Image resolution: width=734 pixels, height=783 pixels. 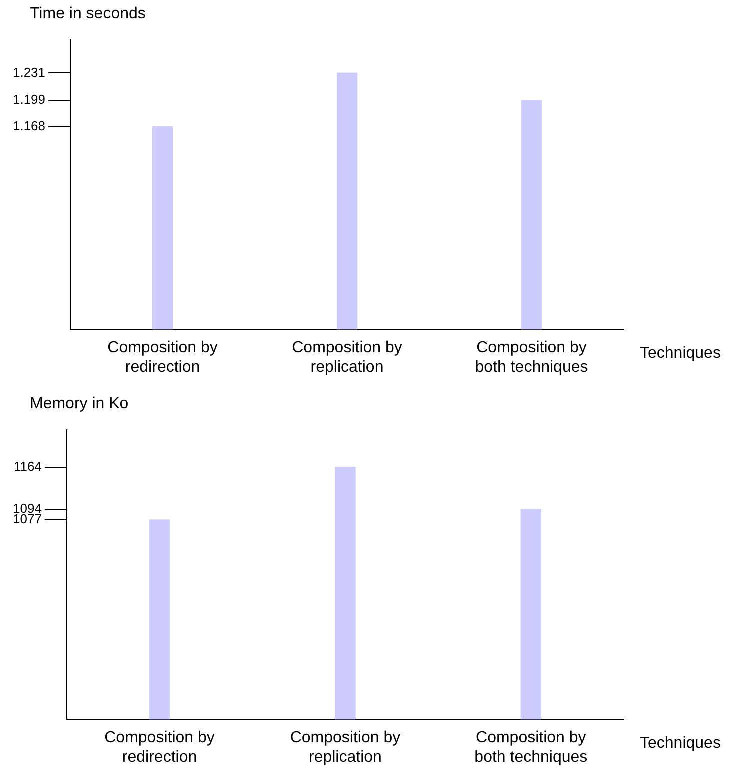 I want to click on y-axis-title: Memory in Ko, so click(x=79, y=403).